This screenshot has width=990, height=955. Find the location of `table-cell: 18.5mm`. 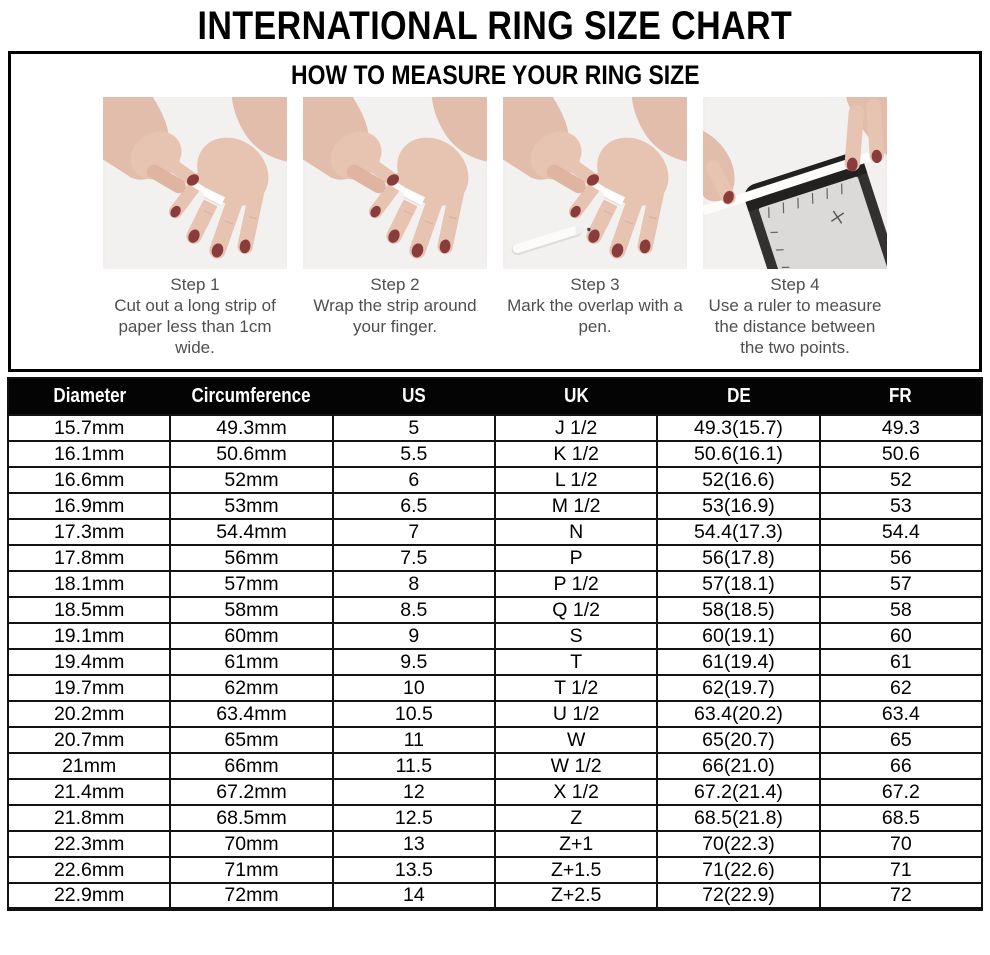

table-cell: 18.5mm is located at coordinates (89, 610).